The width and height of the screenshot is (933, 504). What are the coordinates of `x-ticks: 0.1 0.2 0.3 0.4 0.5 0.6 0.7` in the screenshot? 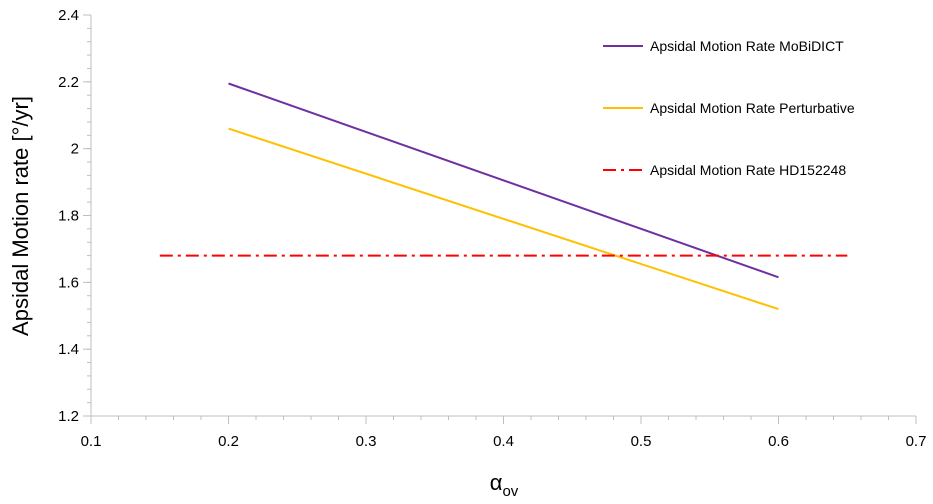 It's located at (504, 433).